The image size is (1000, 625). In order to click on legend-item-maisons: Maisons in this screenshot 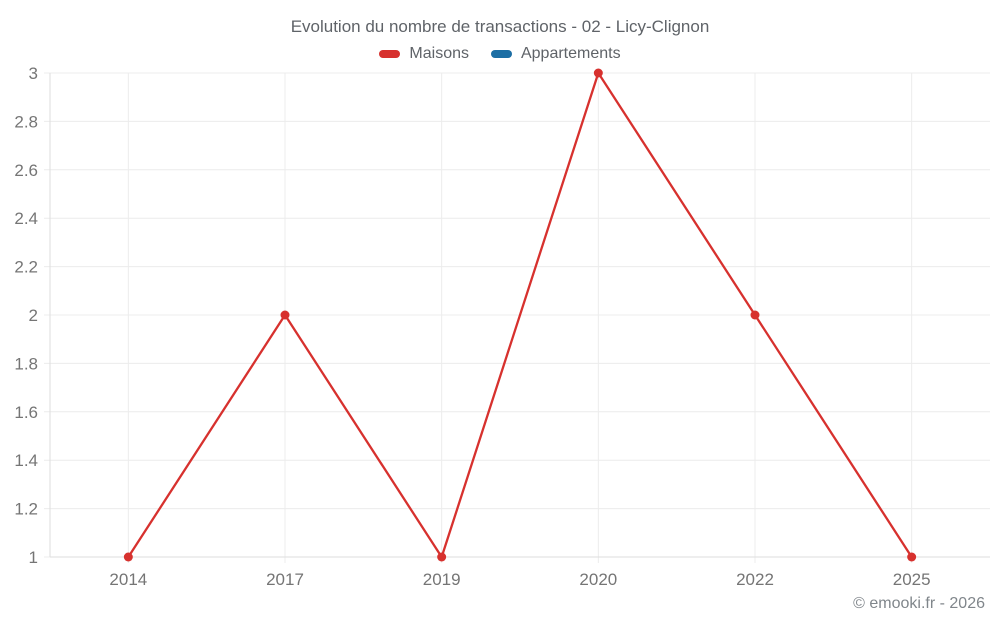, I will do `click(424, 54)`.